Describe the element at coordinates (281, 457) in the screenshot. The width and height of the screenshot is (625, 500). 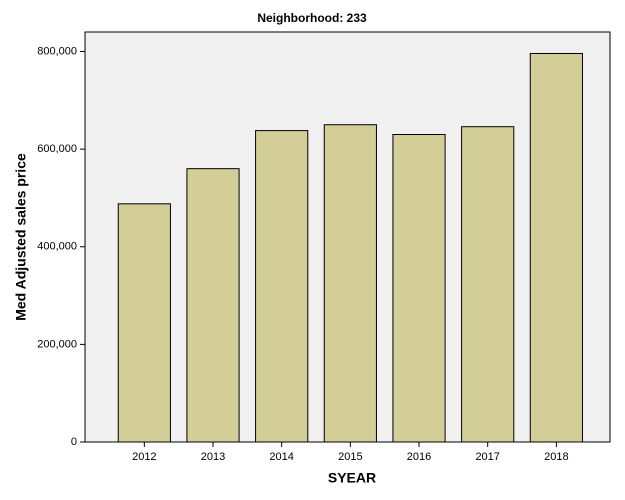
I see `x-tick-label: 2014` at that location.